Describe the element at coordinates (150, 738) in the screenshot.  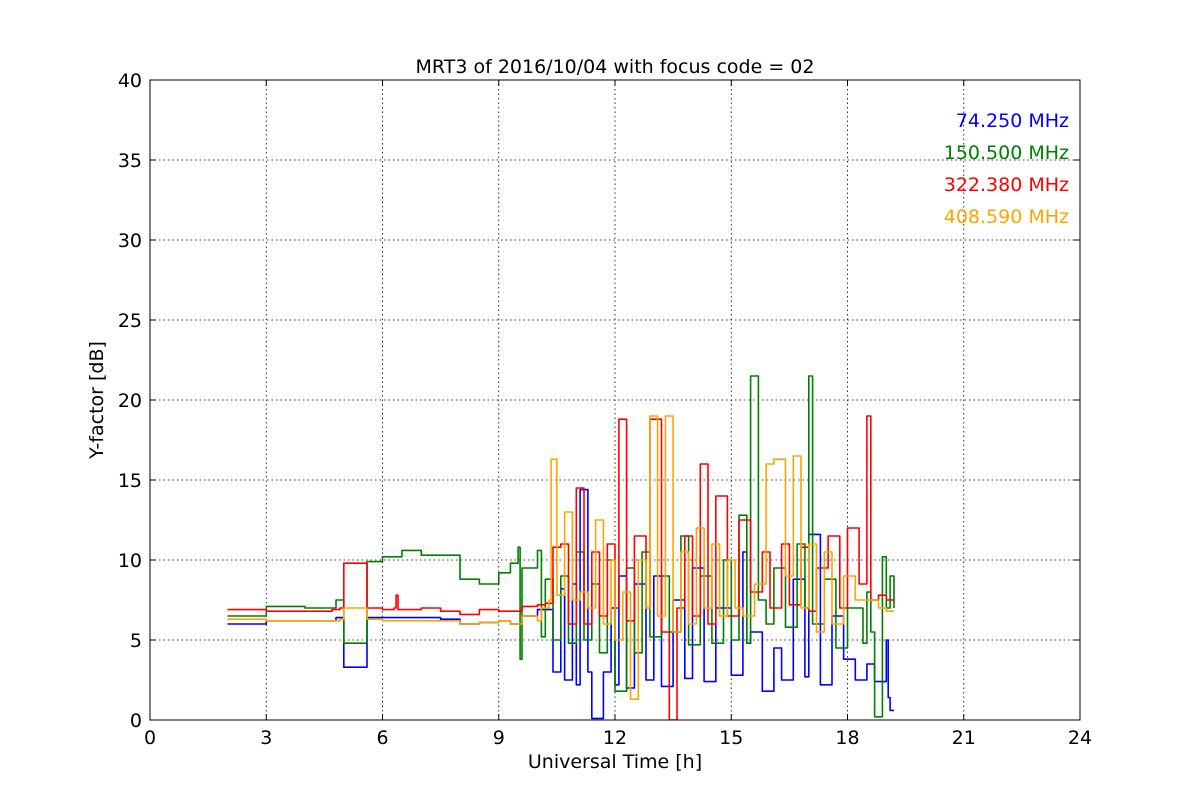
I see `x-tick-label: 0` at that location.